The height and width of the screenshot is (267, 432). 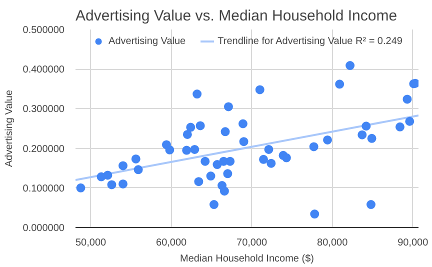 What do you see at coordinates (91, 243) in the screenshot?
I see `x-tick-label: 50,000` at bounding box center [91, 243].